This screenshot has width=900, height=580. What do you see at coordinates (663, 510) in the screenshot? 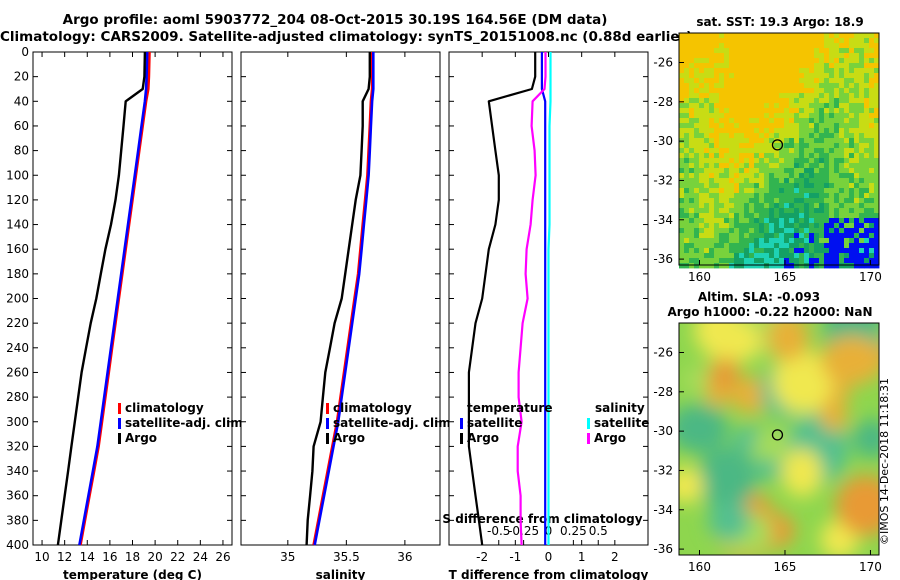
I see `y-tick-label: -34` at bounding box center [663, 510].